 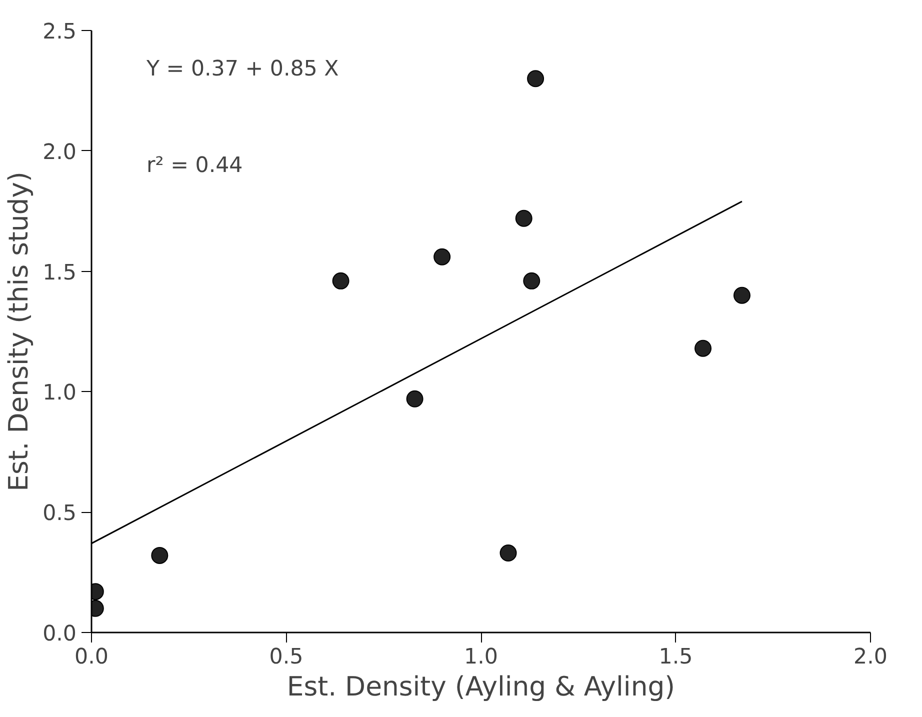 I want to click on x-tick-label: 0.5, so click(x=286, y=657).